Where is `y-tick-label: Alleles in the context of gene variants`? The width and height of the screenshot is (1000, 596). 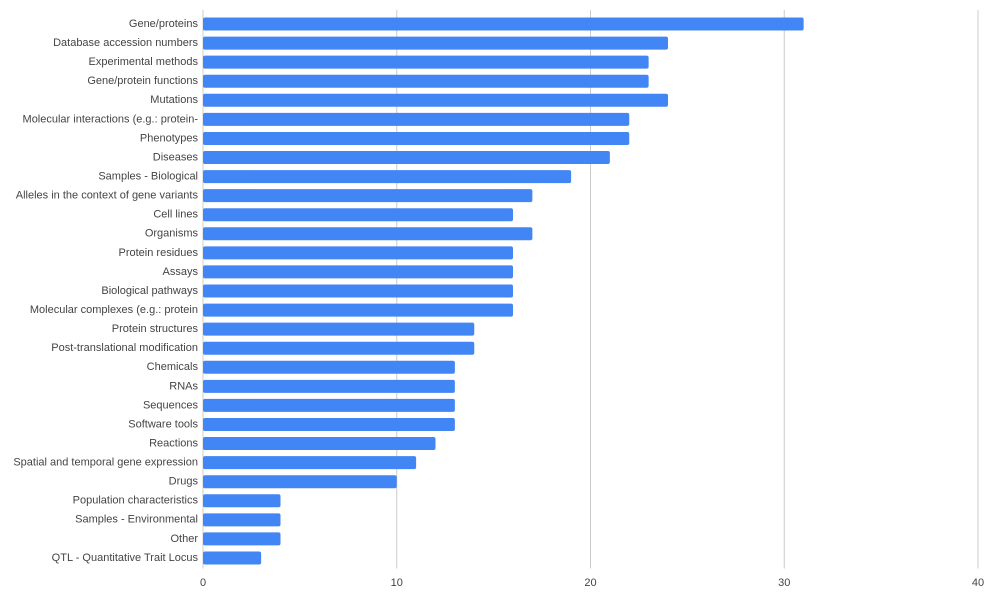
y-tick-label: Alleles in the context of gene variants is located at coordinates (107, 196).